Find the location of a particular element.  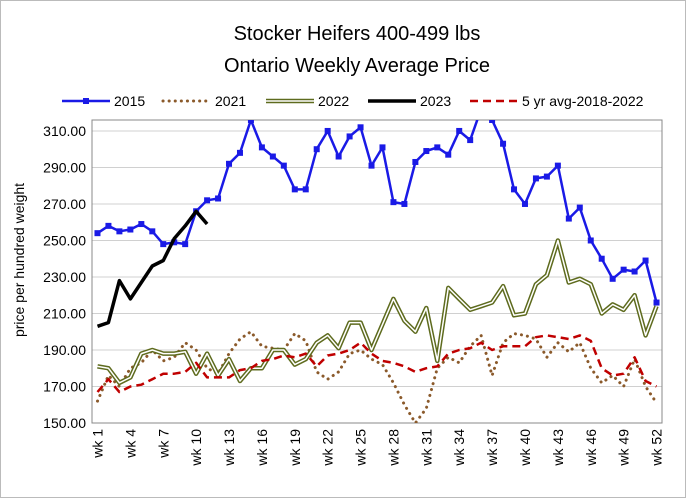

x-tick-label: wk 4 is located at coordinates (130, 444).